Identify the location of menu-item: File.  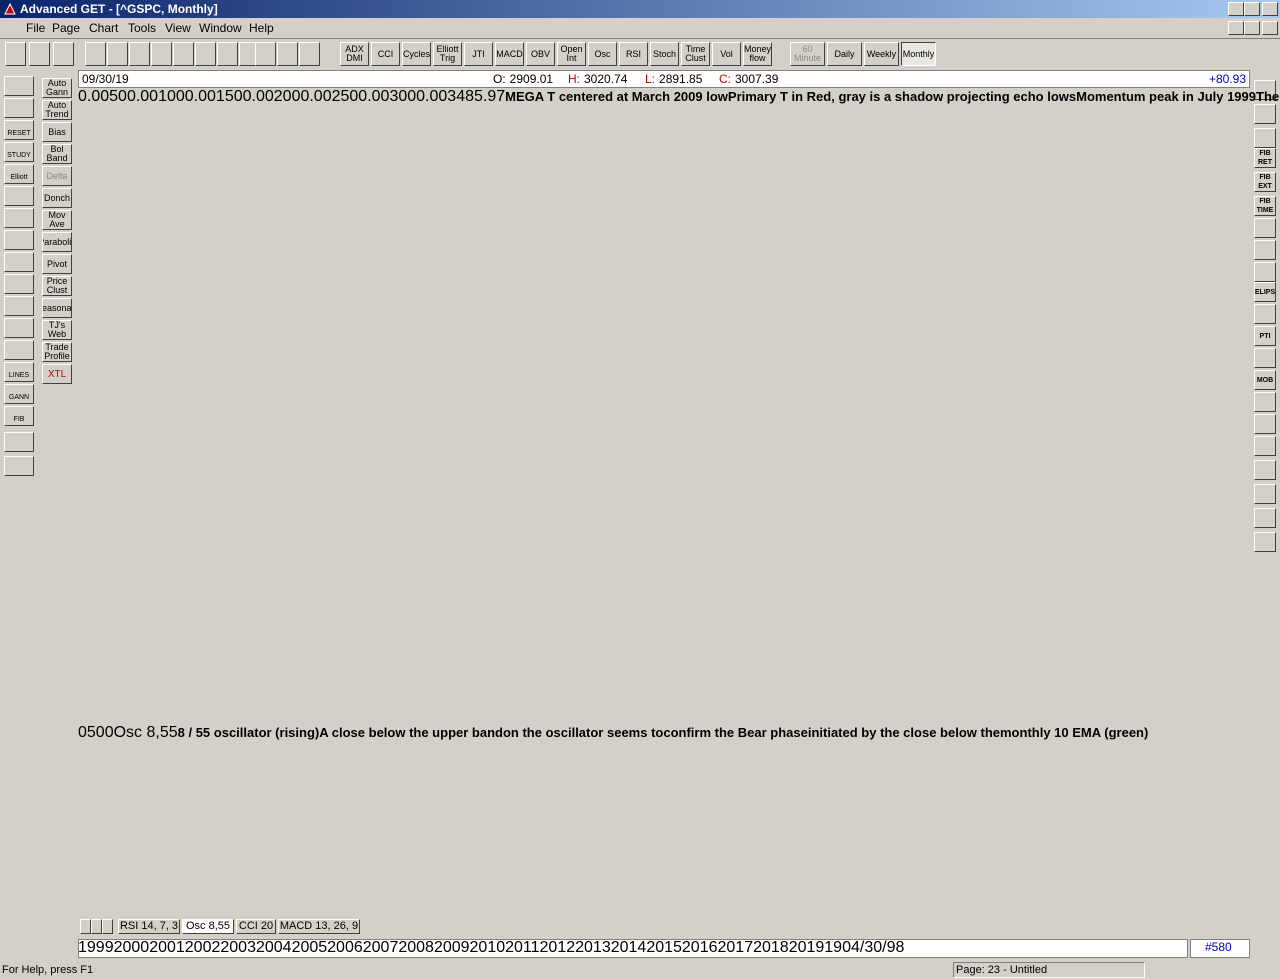
(36, 28).